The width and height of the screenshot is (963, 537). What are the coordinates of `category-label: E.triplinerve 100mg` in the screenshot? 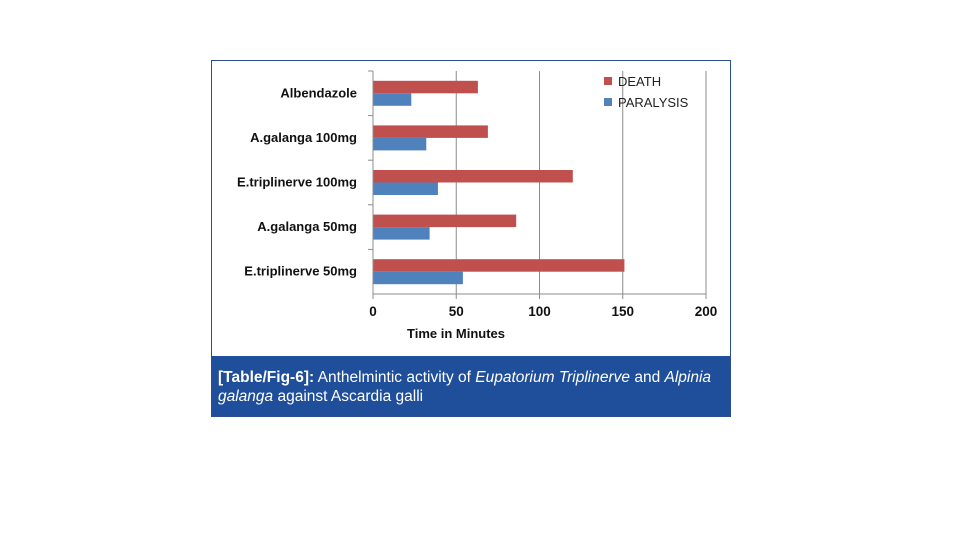 It's located at (297, 182).